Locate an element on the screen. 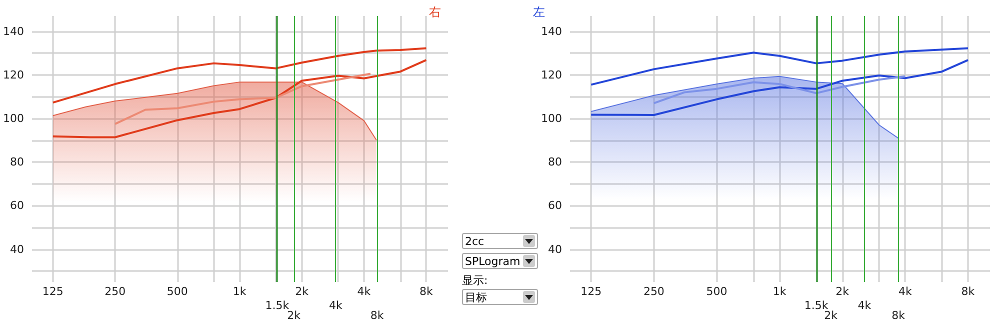  text: 目标 is located at coordinates (476, 297).